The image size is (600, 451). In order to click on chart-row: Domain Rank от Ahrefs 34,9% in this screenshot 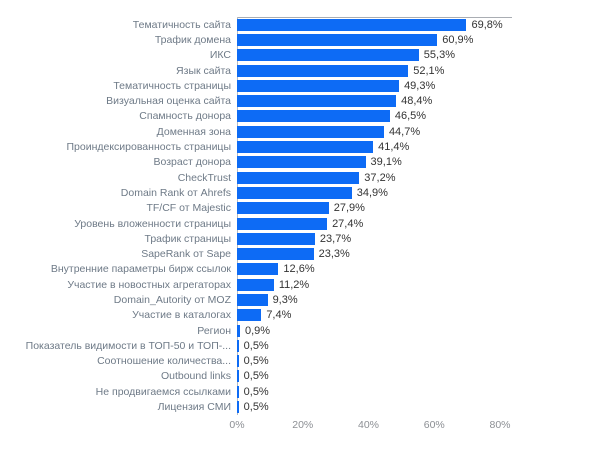, I will do `click(300, 192)`.